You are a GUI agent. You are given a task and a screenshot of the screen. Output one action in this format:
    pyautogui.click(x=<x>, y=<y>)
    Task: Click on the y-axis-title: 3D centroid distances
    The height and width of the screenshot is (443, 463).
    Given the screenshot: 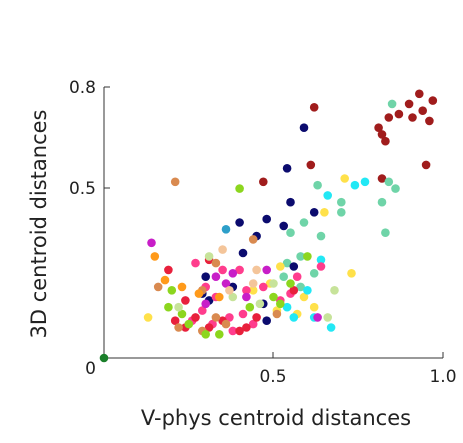 What is the action you would take?
    pyautogui.click(x=39, y=223)
    